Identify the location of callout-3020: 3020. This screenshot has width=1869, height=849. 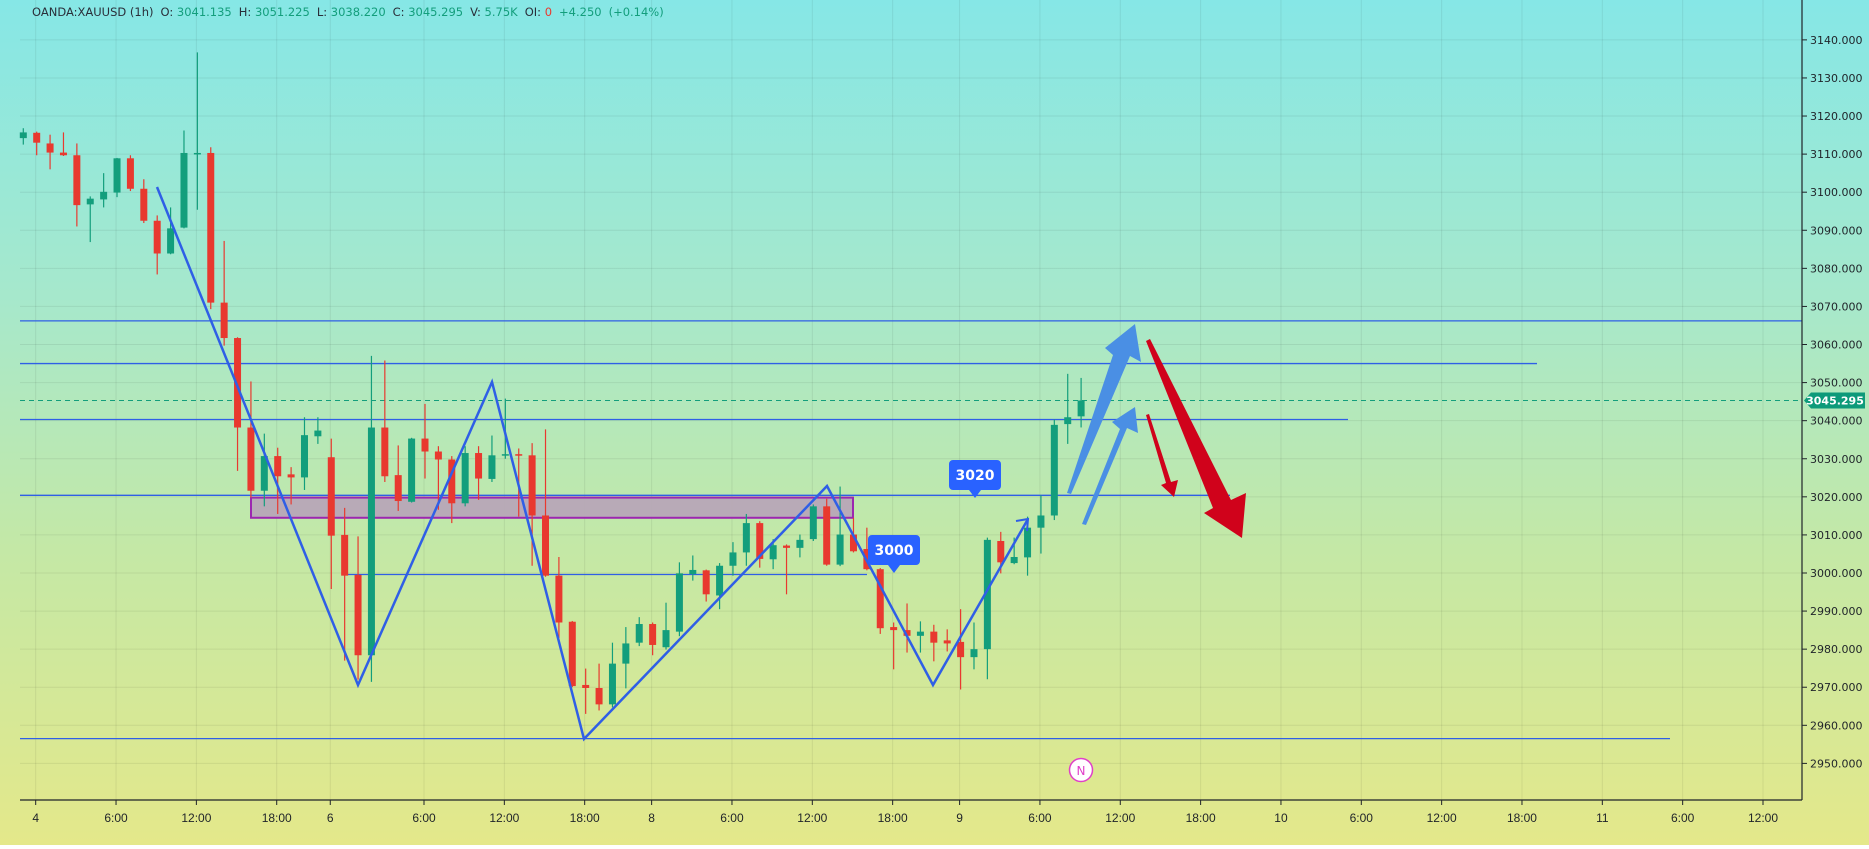
(975, 479).